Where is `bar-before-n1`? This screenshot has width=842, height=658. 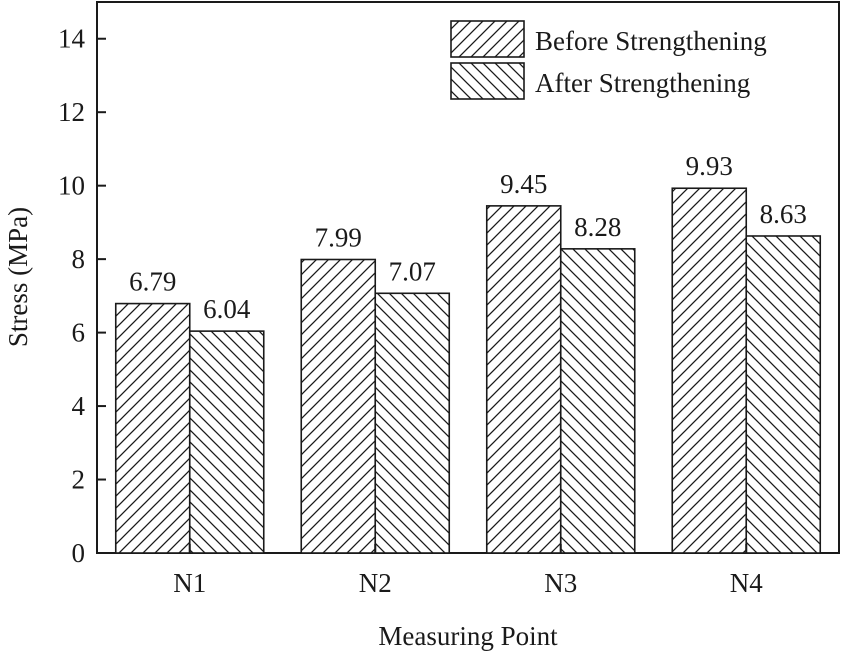
bar-before-n1 is located at coordinates (152, 428).